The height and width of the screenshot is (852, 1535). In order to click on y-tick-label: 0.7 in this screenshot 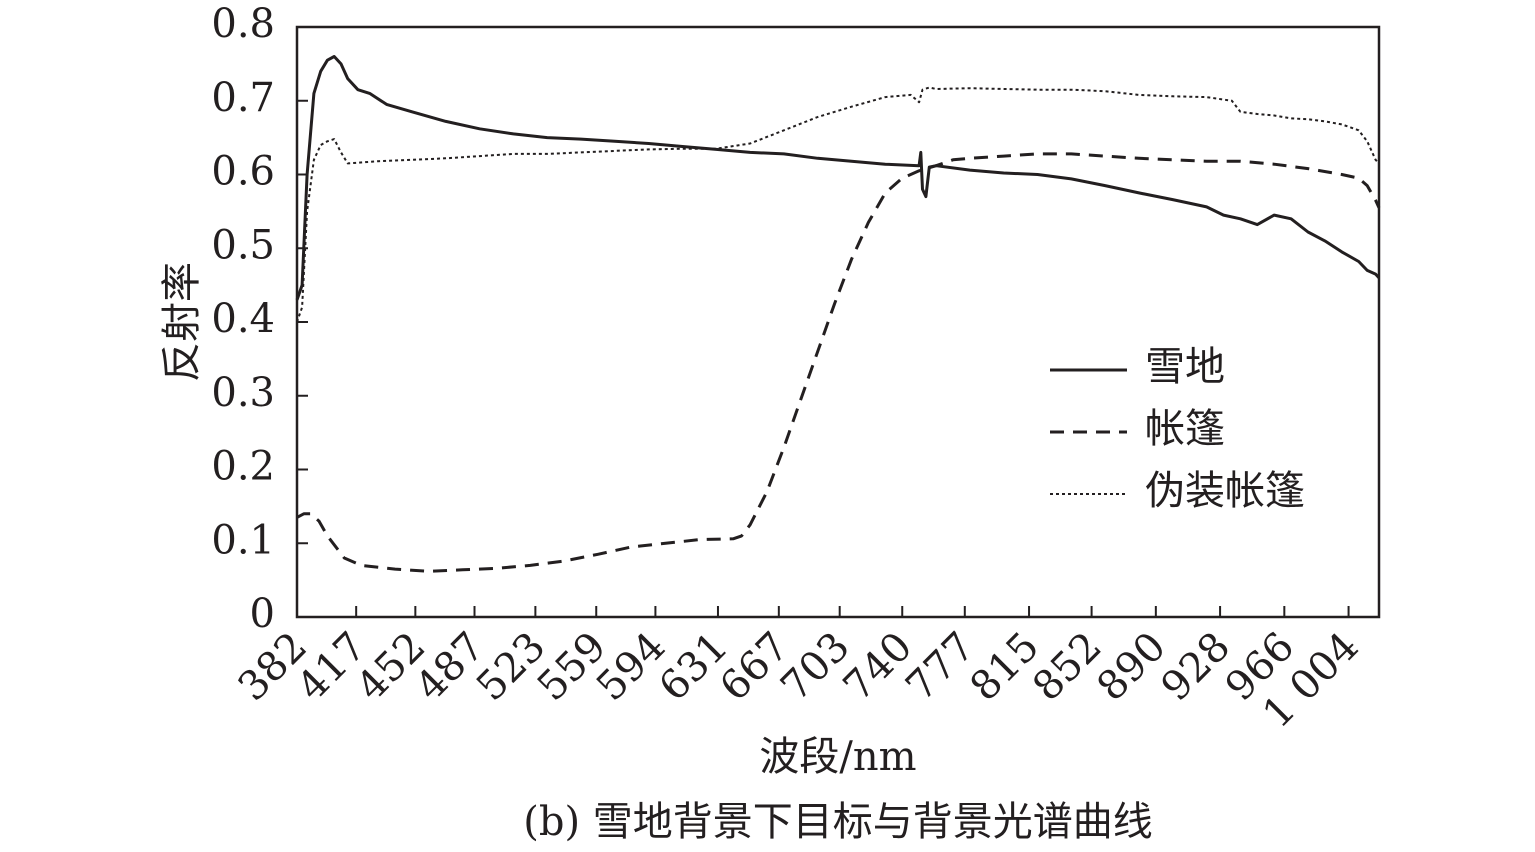, I will do `click(243, 98)`.